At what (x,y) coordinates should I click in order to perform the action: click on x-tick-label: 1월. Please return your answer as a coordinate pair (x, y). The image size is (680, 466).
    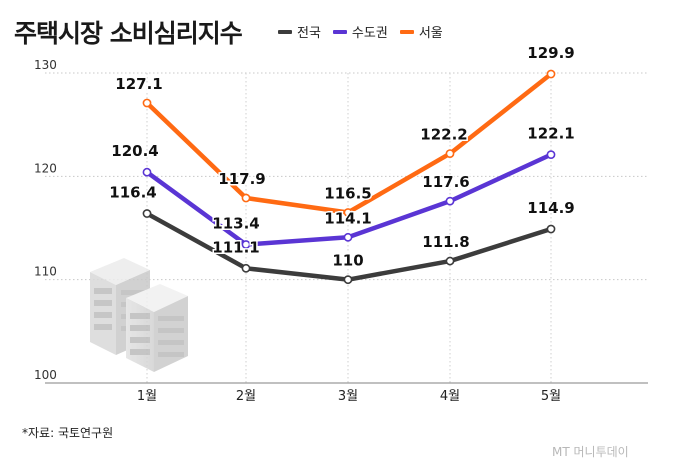
    Looking at the image, I should click on (147, 396).